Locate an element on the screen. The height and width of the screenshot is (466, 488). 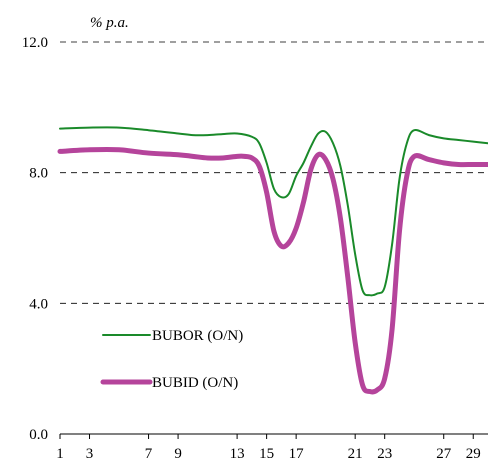
y-tick-label: 4.0 is located at coordinates (38, 304).